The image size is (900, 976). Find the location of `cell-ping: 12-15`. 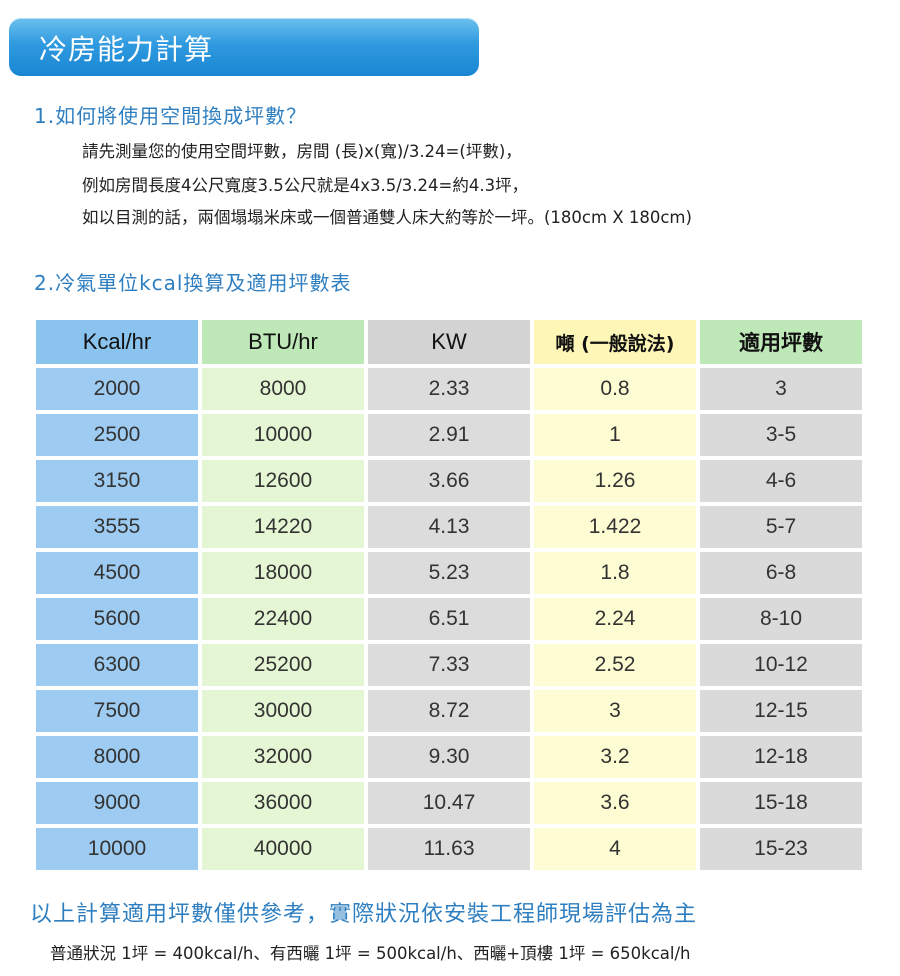

cell-ping: 12-15 is located at coordinates (781, 711).